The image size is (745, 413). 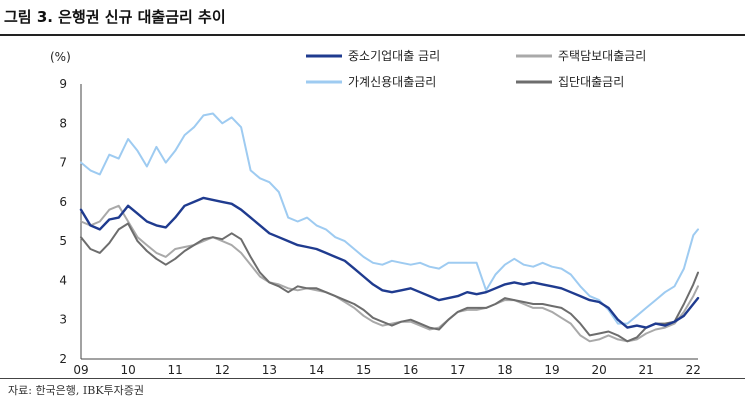 I want to click on x-tick-label: 15, so click(x=363, y=370).